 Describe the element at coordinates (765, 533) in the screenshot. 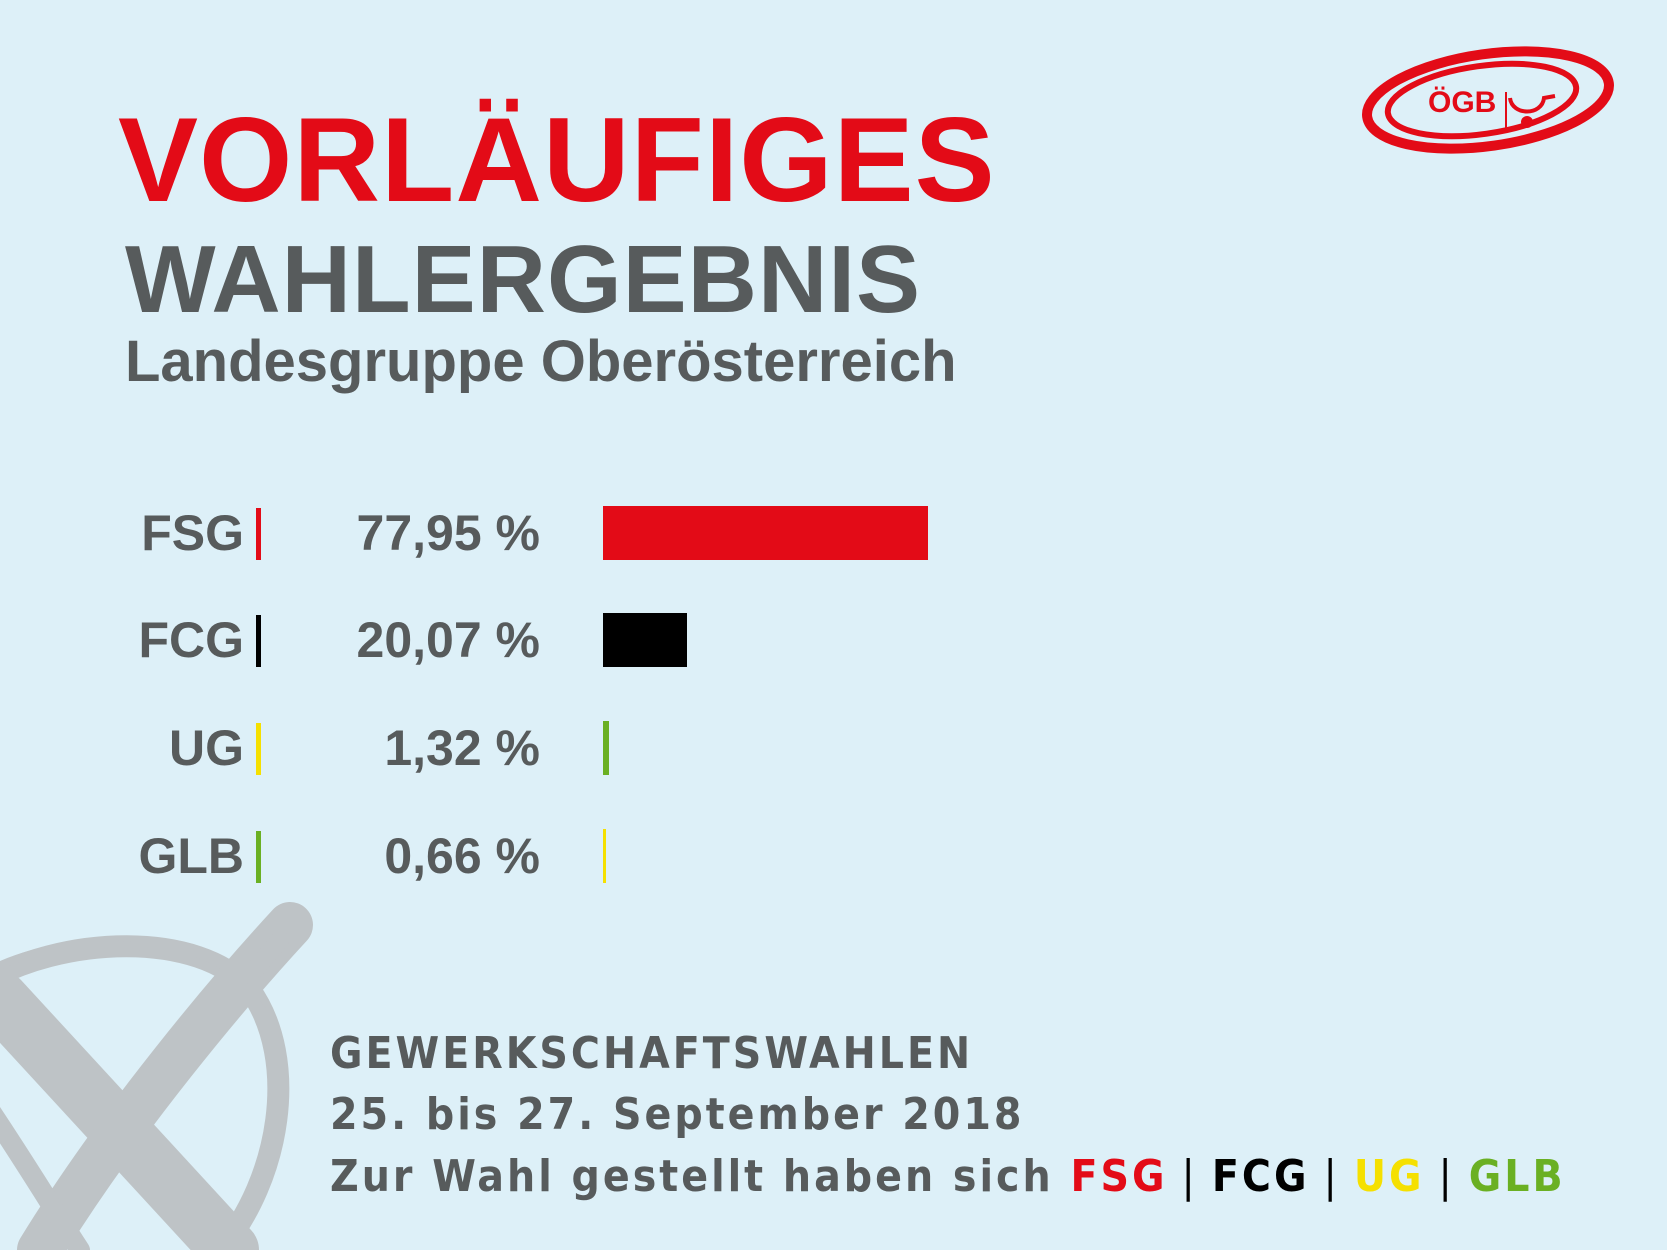

I see `bar-fsg` at that location.